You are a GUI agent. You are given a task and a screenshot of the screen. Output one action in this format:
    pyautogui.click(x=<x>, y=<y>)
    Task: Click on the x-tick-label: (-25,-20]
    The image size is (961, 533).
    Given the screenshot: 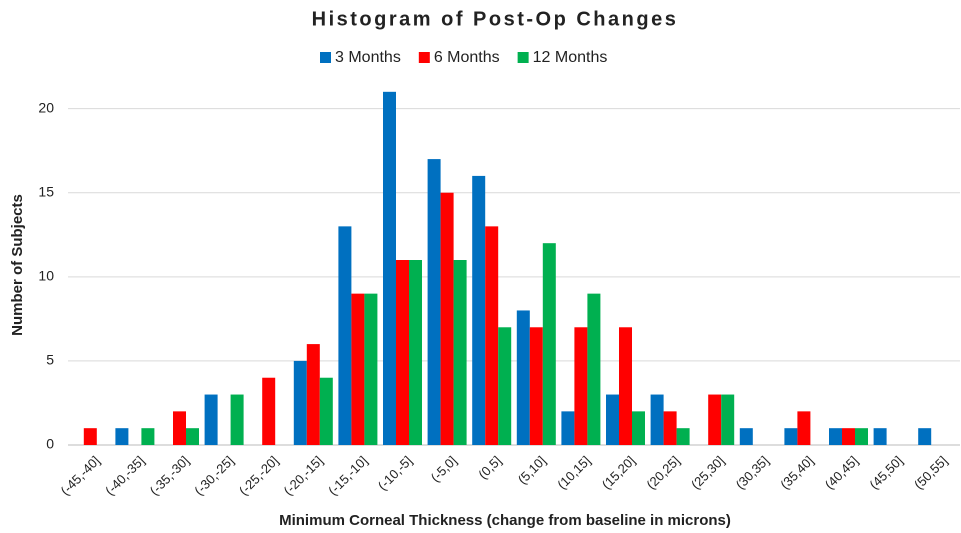 What is the action you would take?
    pyautogui.click(x=258, y=475)
    